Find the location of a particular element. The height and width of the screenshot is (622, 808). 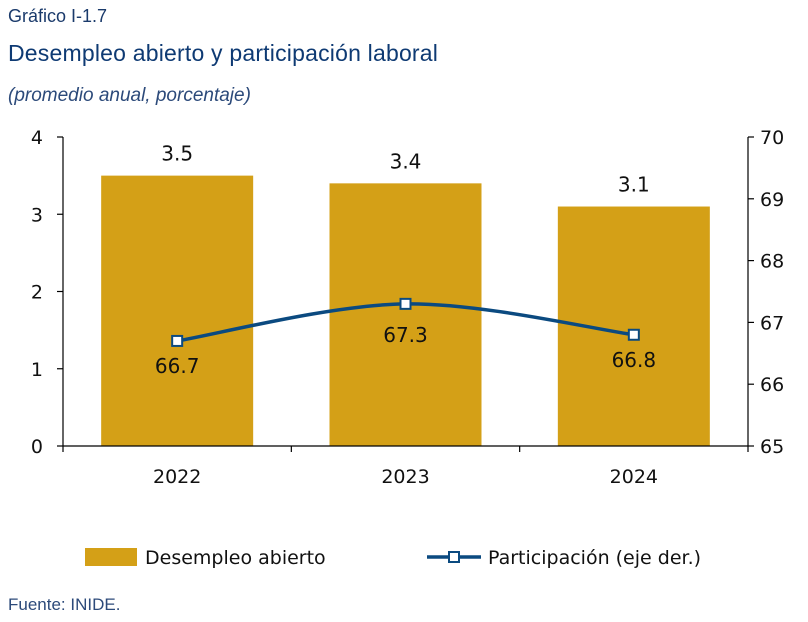

left-tick-label: 1 is located at coordinates (37, 370).